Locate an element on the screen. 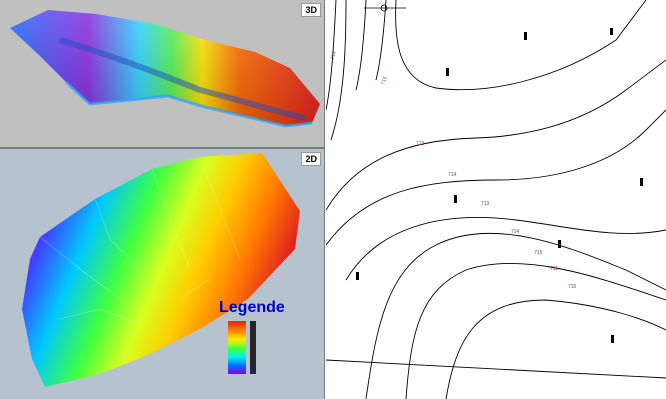 This screenshot has width=666, height=399. surface-3d-ridge is located at coordinates (182, 79).